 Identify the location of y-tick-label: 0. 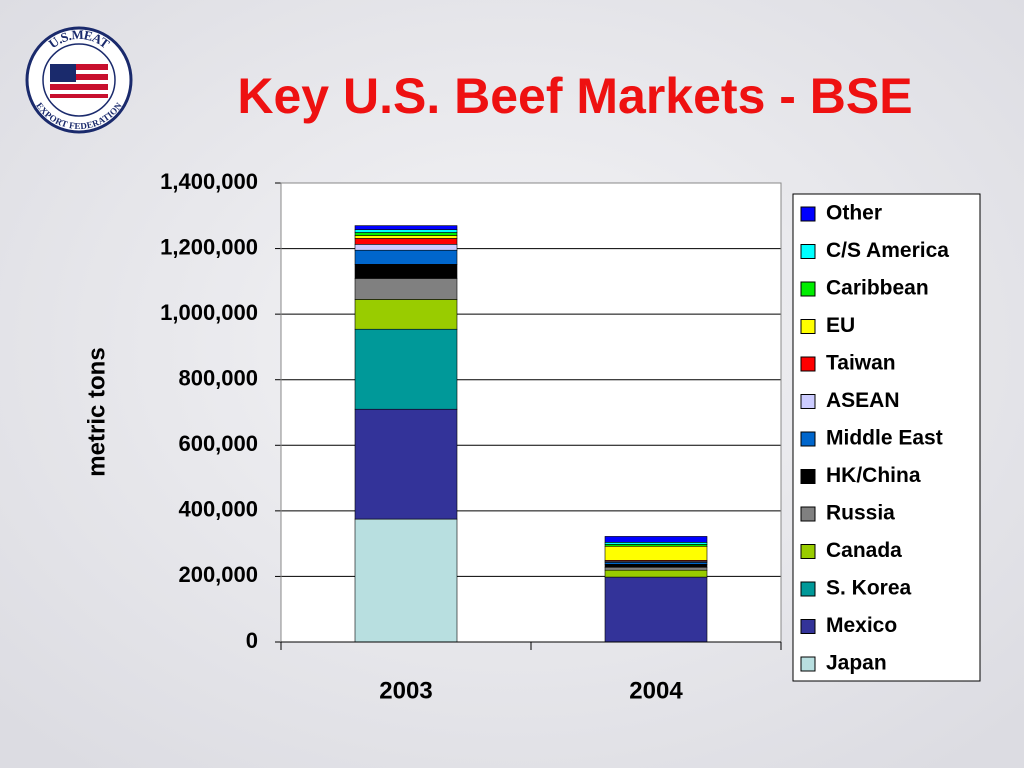
(252, 640).